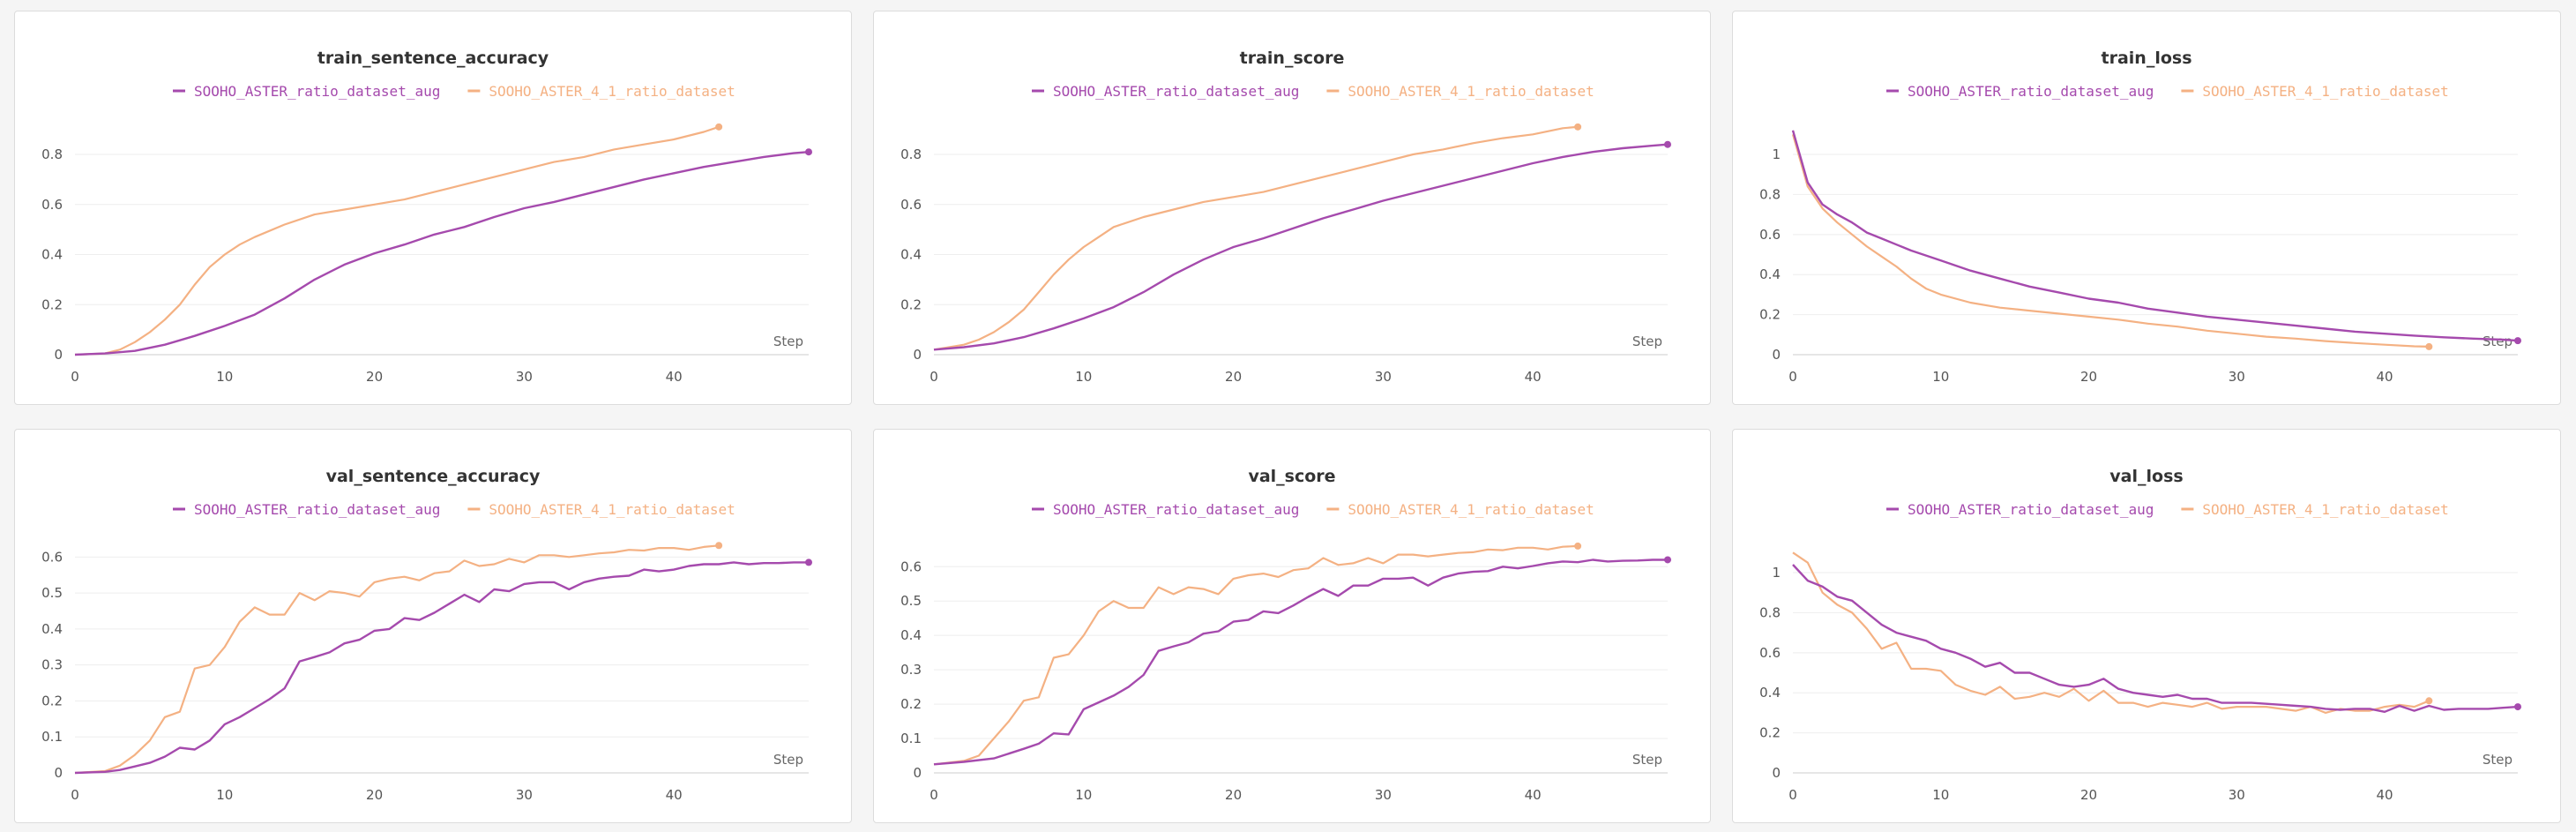 Image resolution: width=2576 pixels, height=832 pixels. I want to click on chart-title: train_score, so click(1292, 58).